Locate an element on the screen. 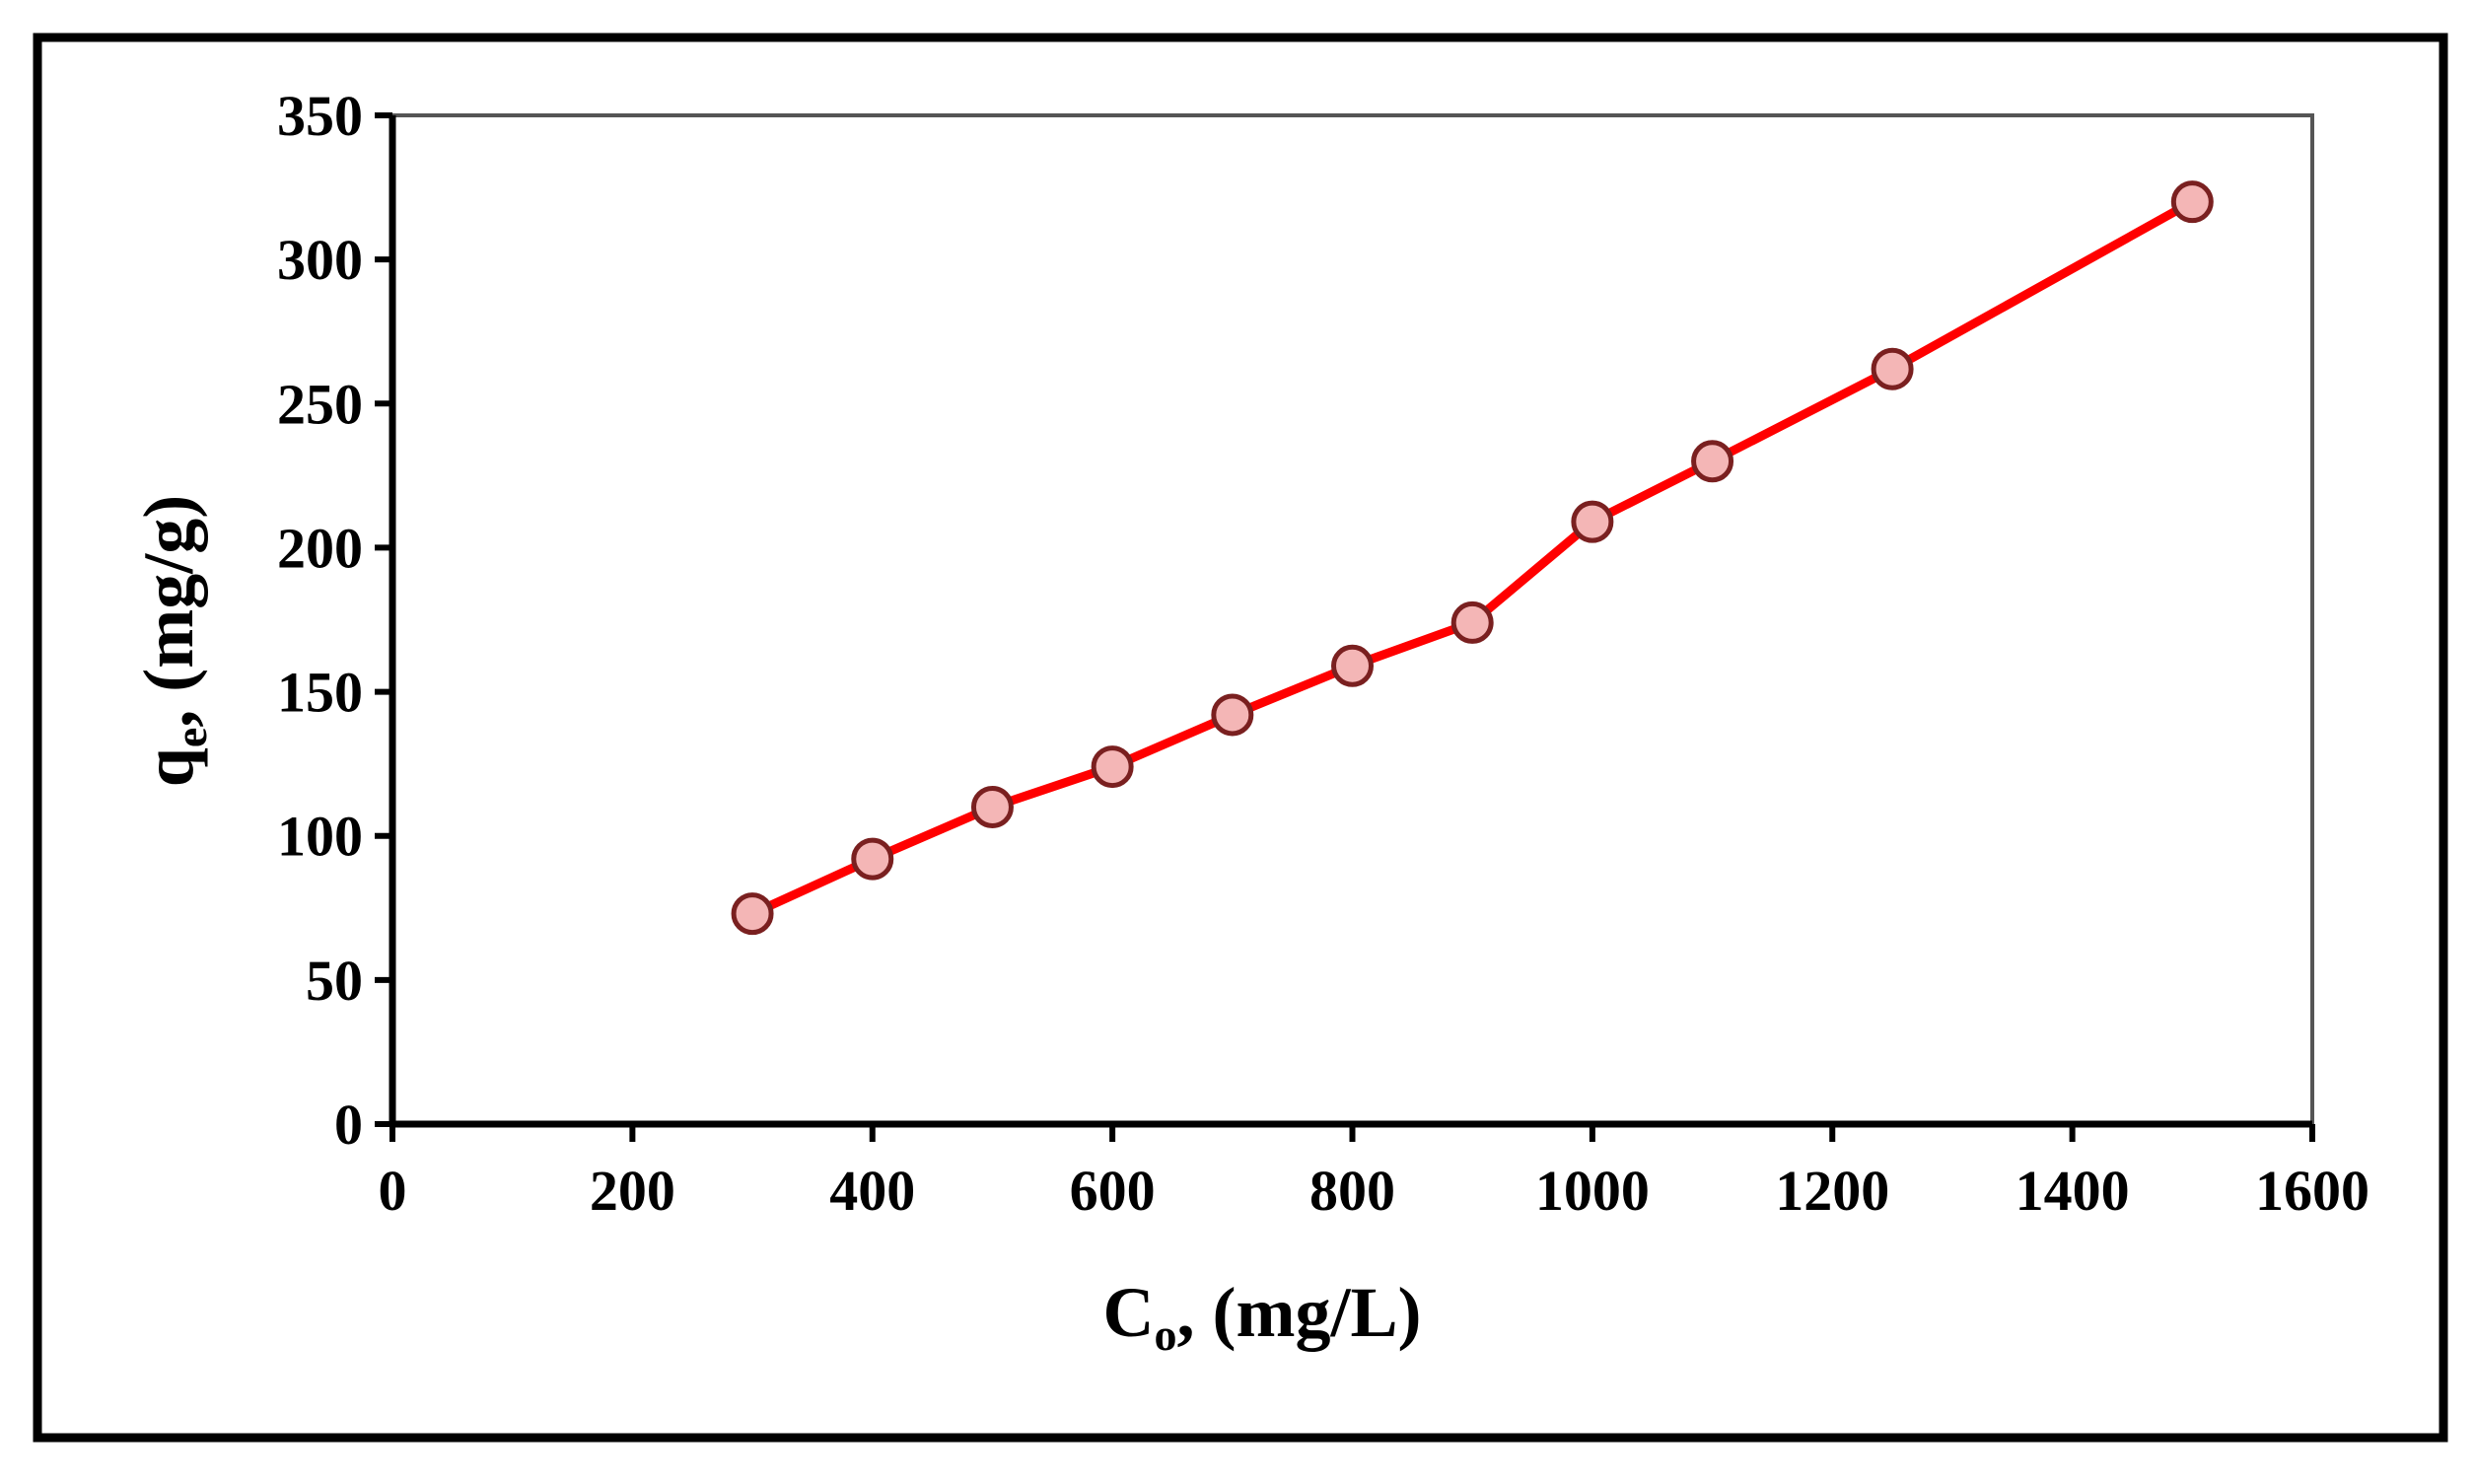 This screenshot has height=1484, width=2475. y-axis-title-rest: , (mg/g) is located at coordinates (168, 611).